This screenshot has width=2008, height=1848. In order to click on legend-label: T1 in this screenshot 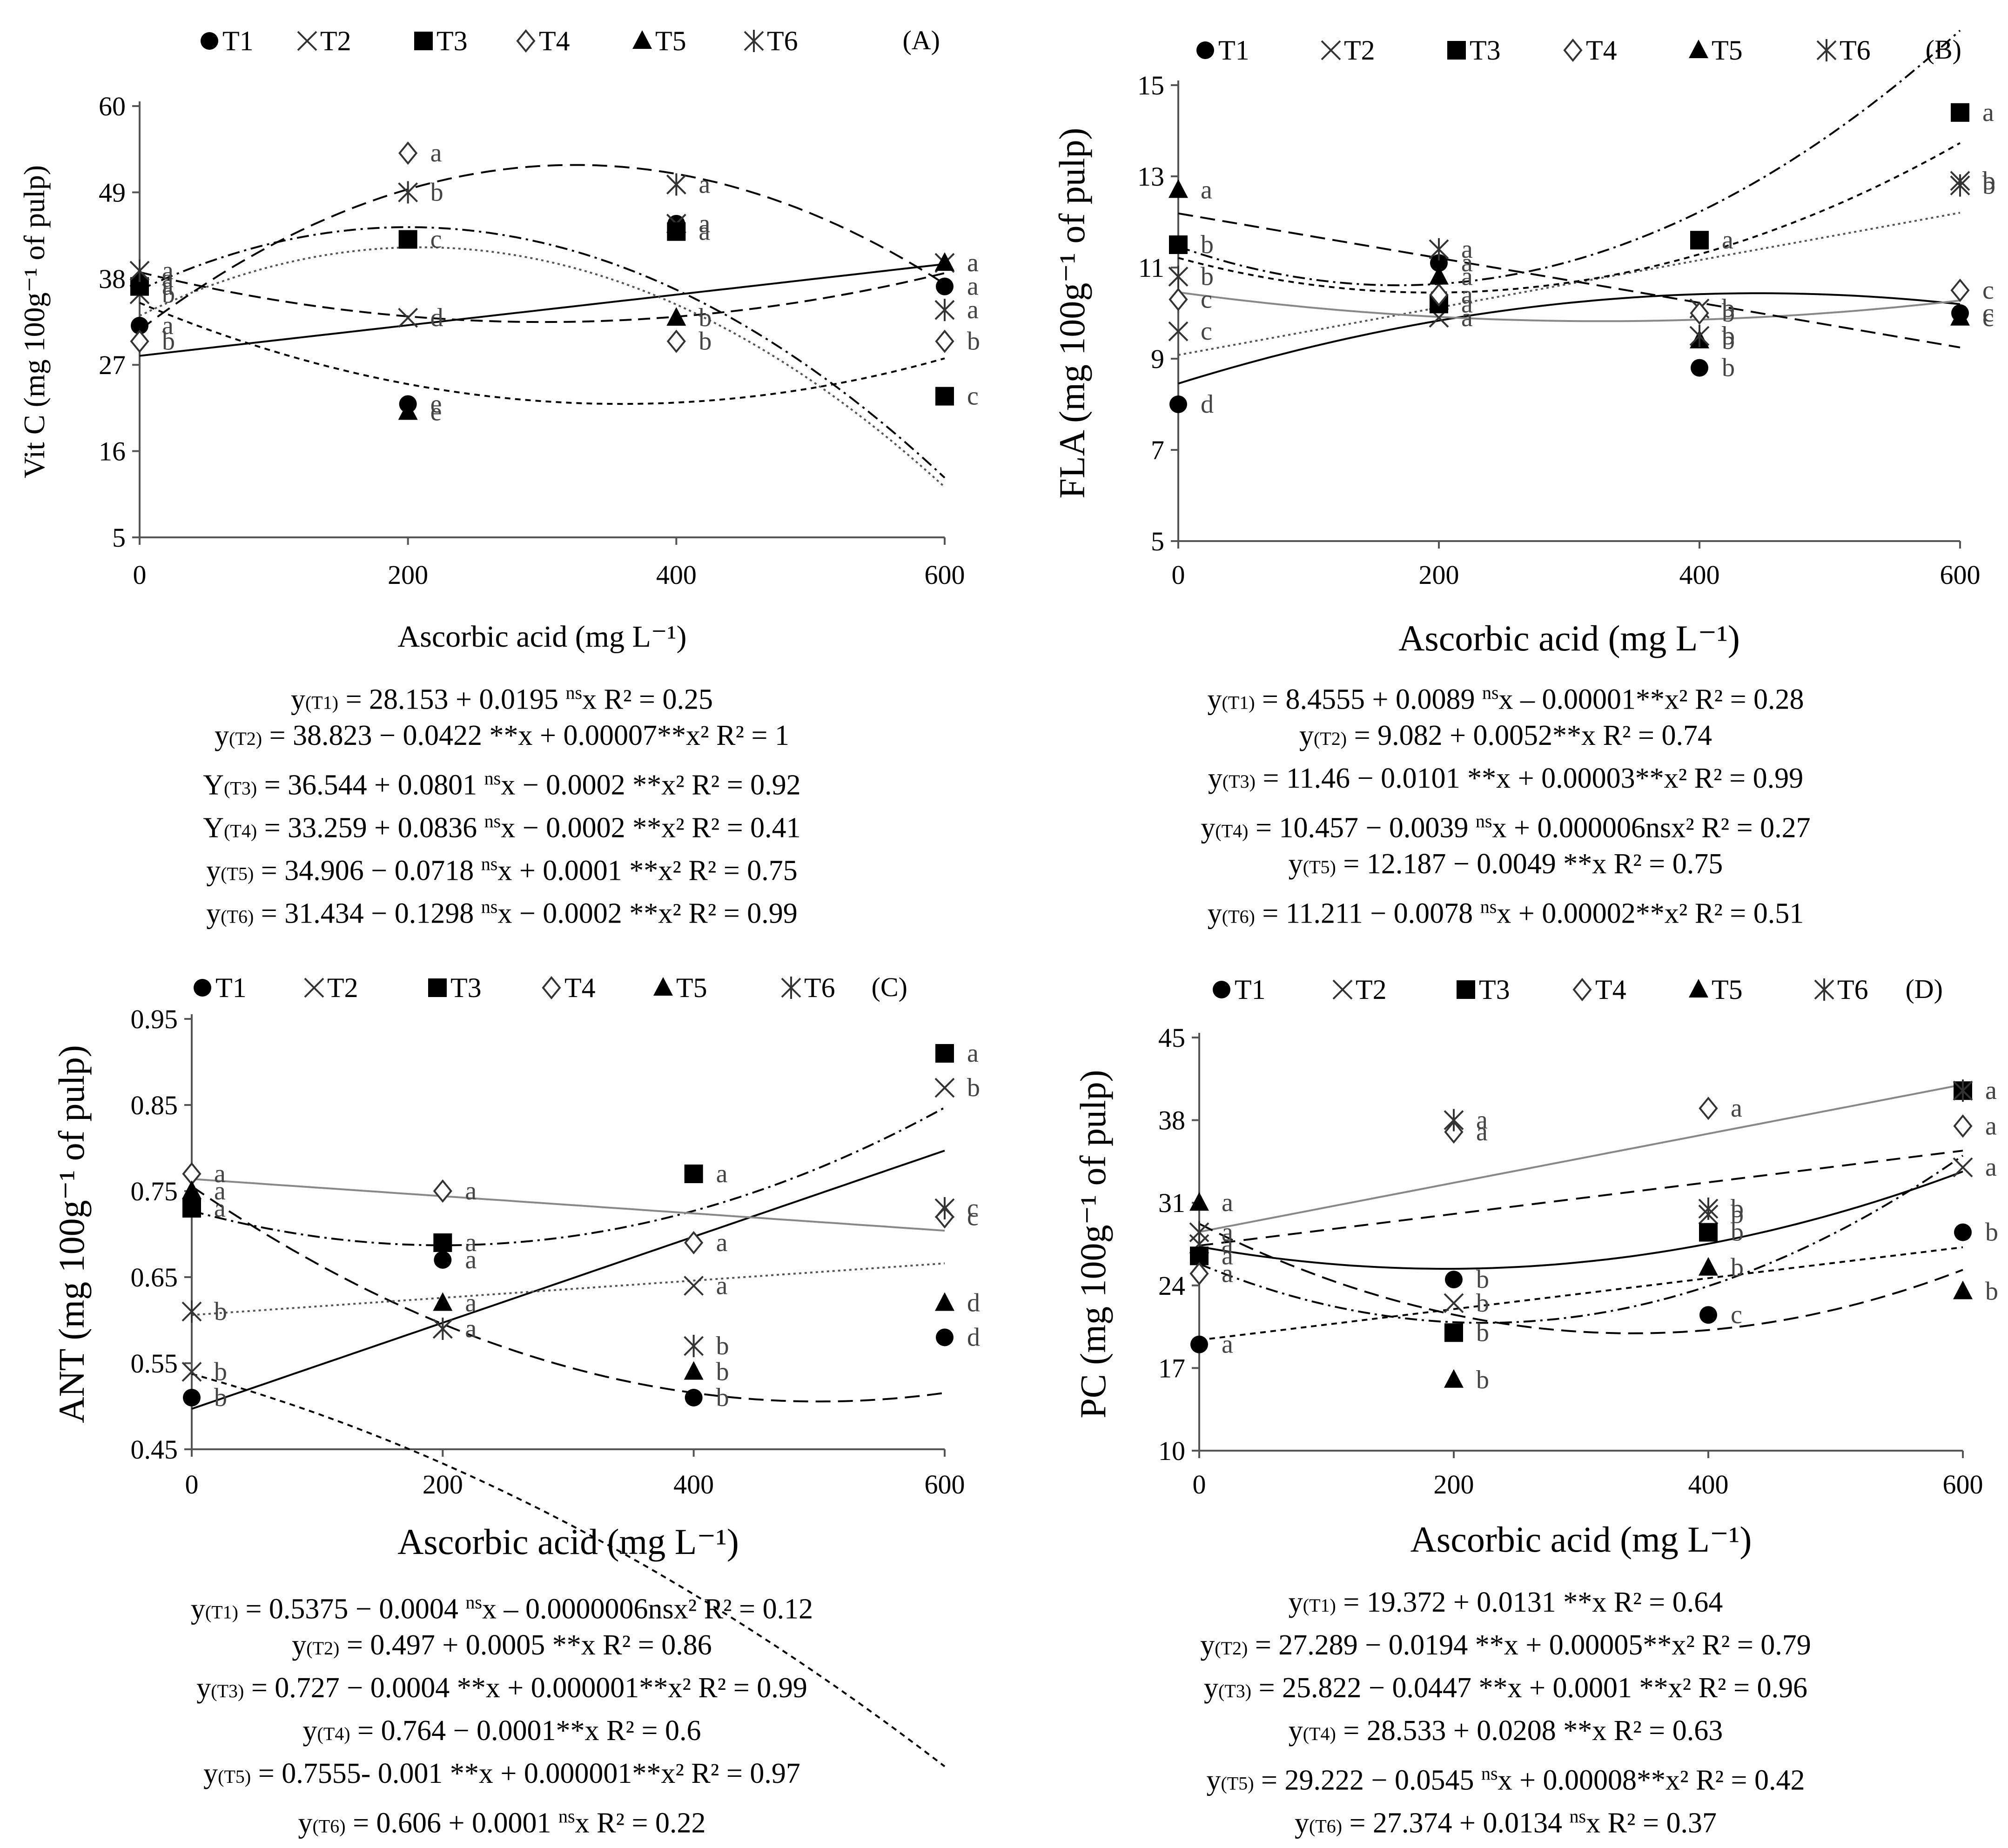, I will do `click(1250, 989)`.